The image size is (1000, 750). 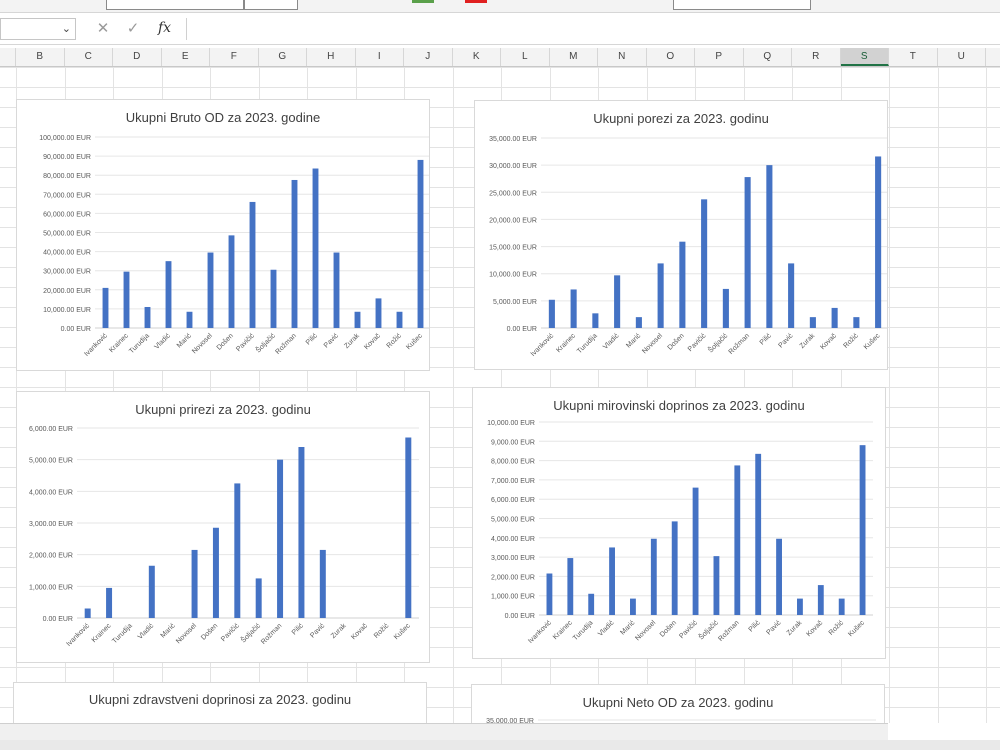 What do you see at coordinates (864, 57) in the screenshot?
I see `column-header-s: S` at bounding box center [864, 57].